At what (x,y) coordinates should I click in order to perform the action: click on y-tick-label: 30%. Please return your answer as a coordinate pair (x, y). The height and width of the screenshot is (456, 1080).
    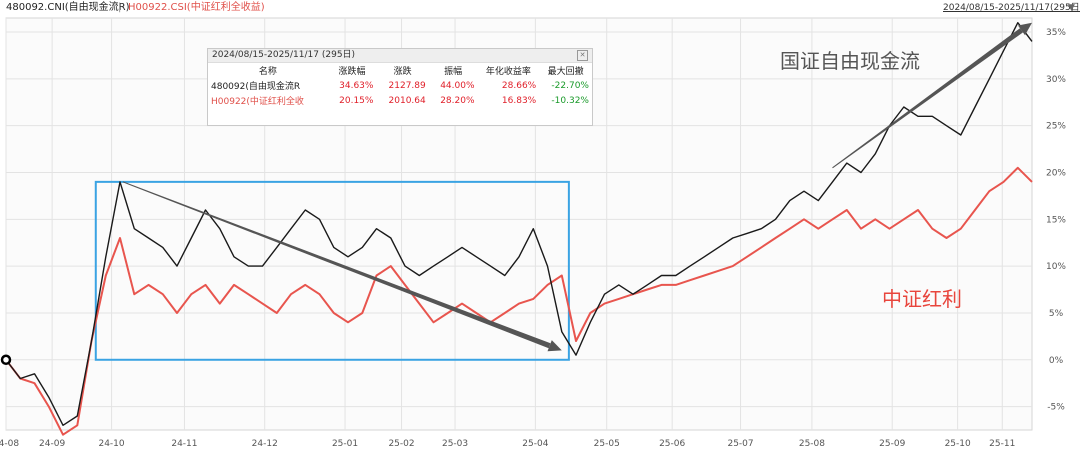
    Looking at the image, I should click on (1056, 80).